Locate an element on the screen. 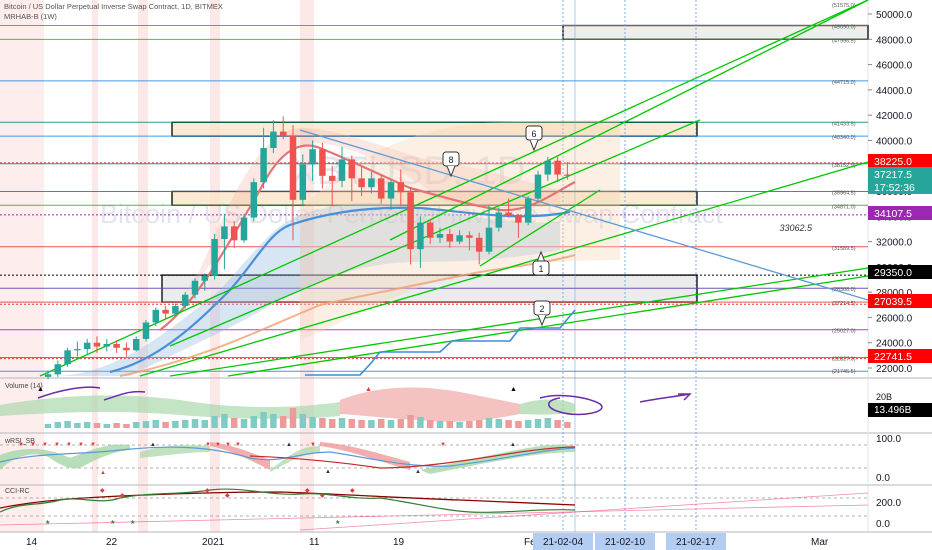 The height and width of the screenshot is (550, 932). wrsi-wave-green is located at coordinates (65, 457).